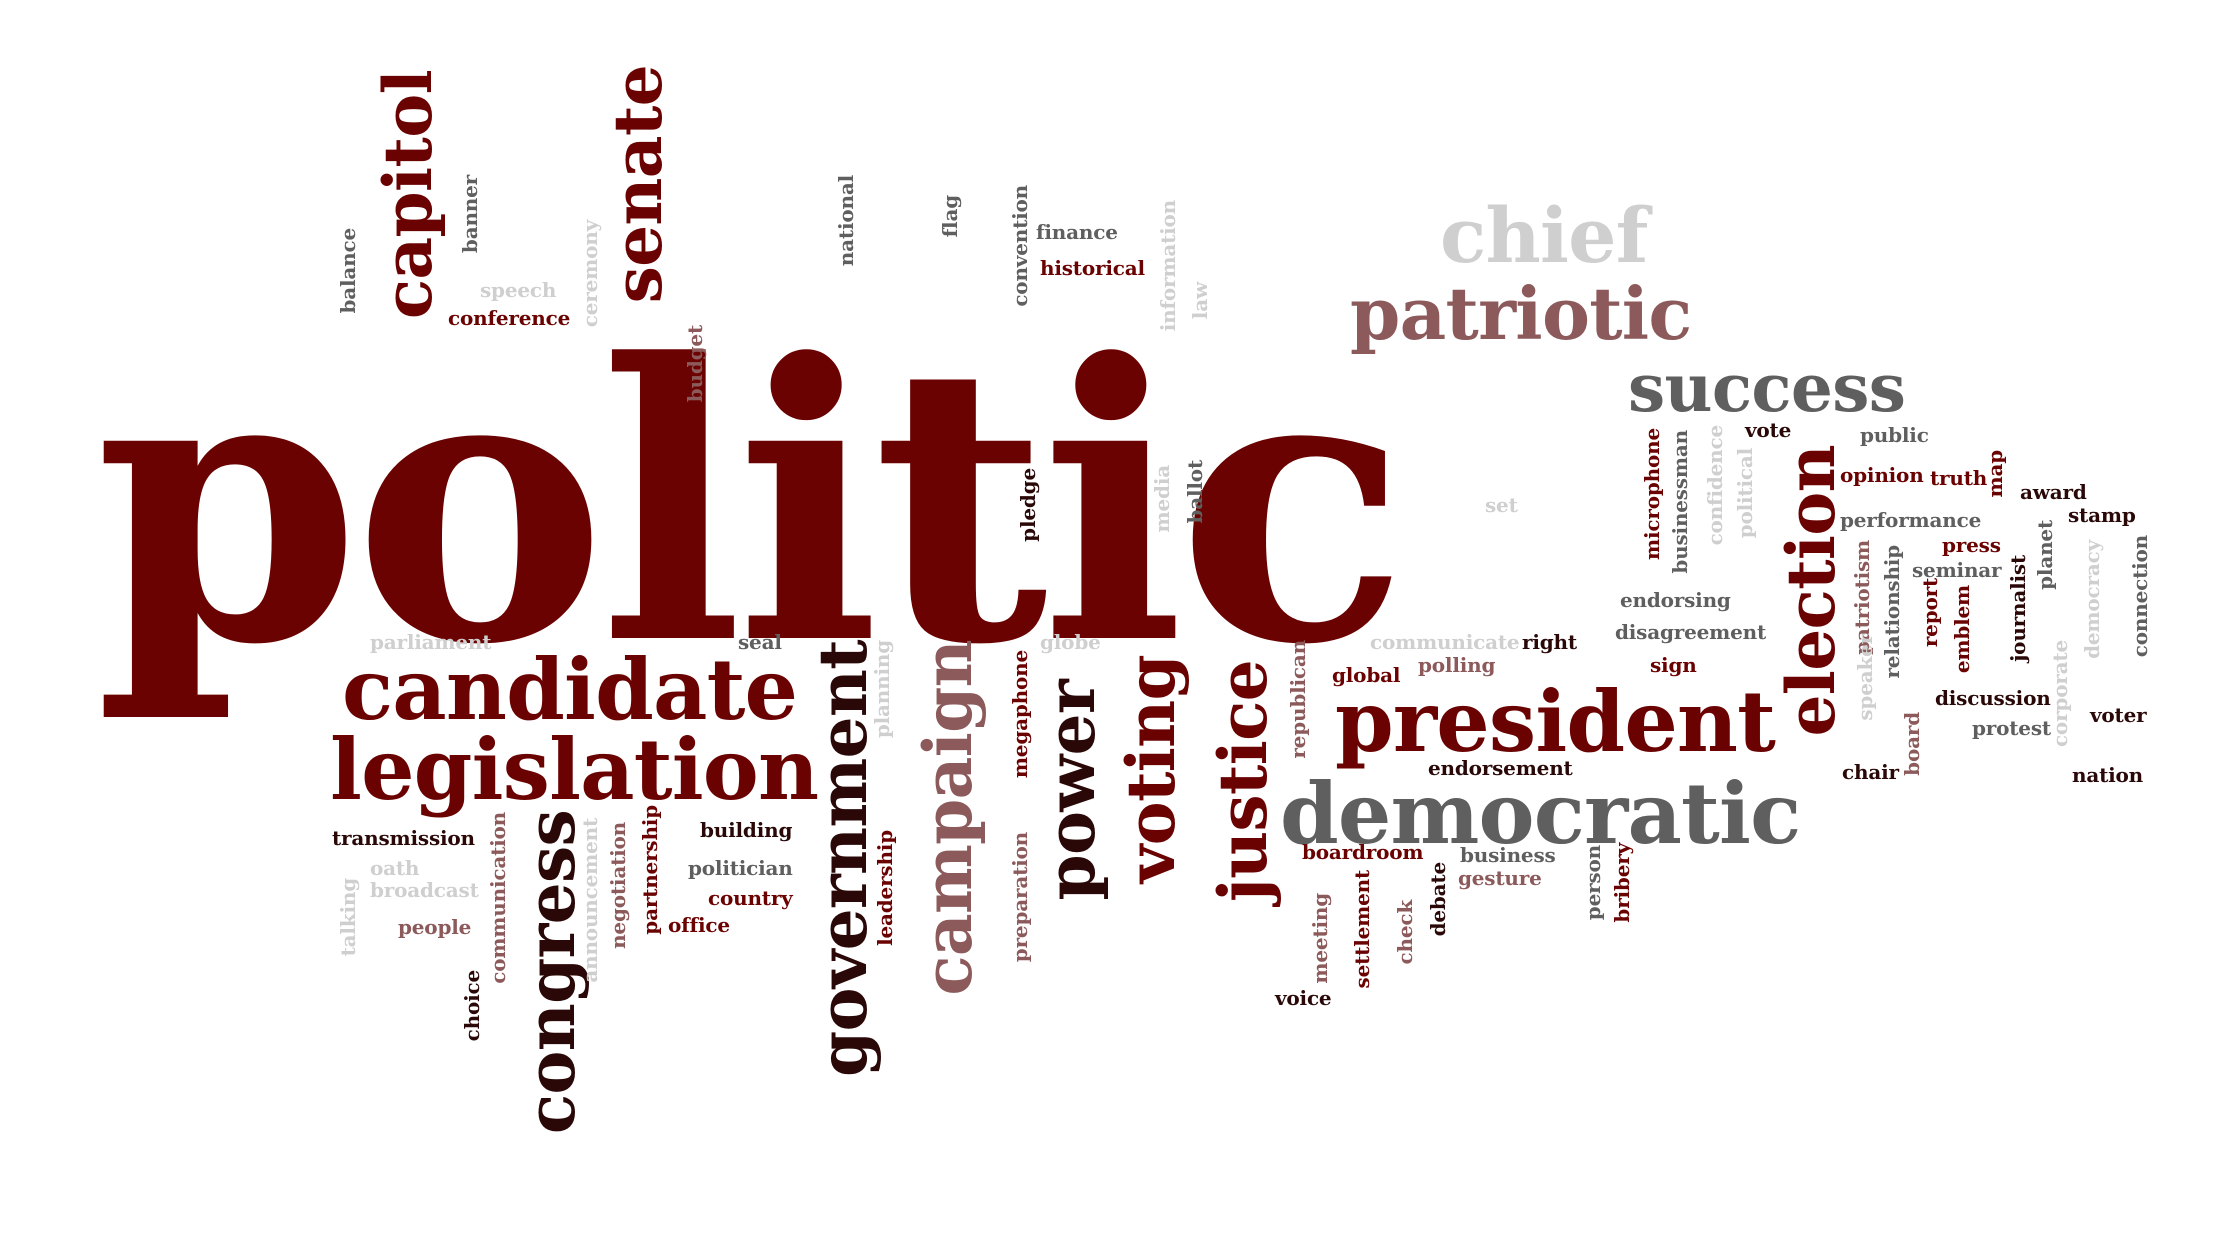  What do you see at coordinates (2108, 775) in the screenshot?
I see `word-nation: nation` at bounding box center [2108, 775].